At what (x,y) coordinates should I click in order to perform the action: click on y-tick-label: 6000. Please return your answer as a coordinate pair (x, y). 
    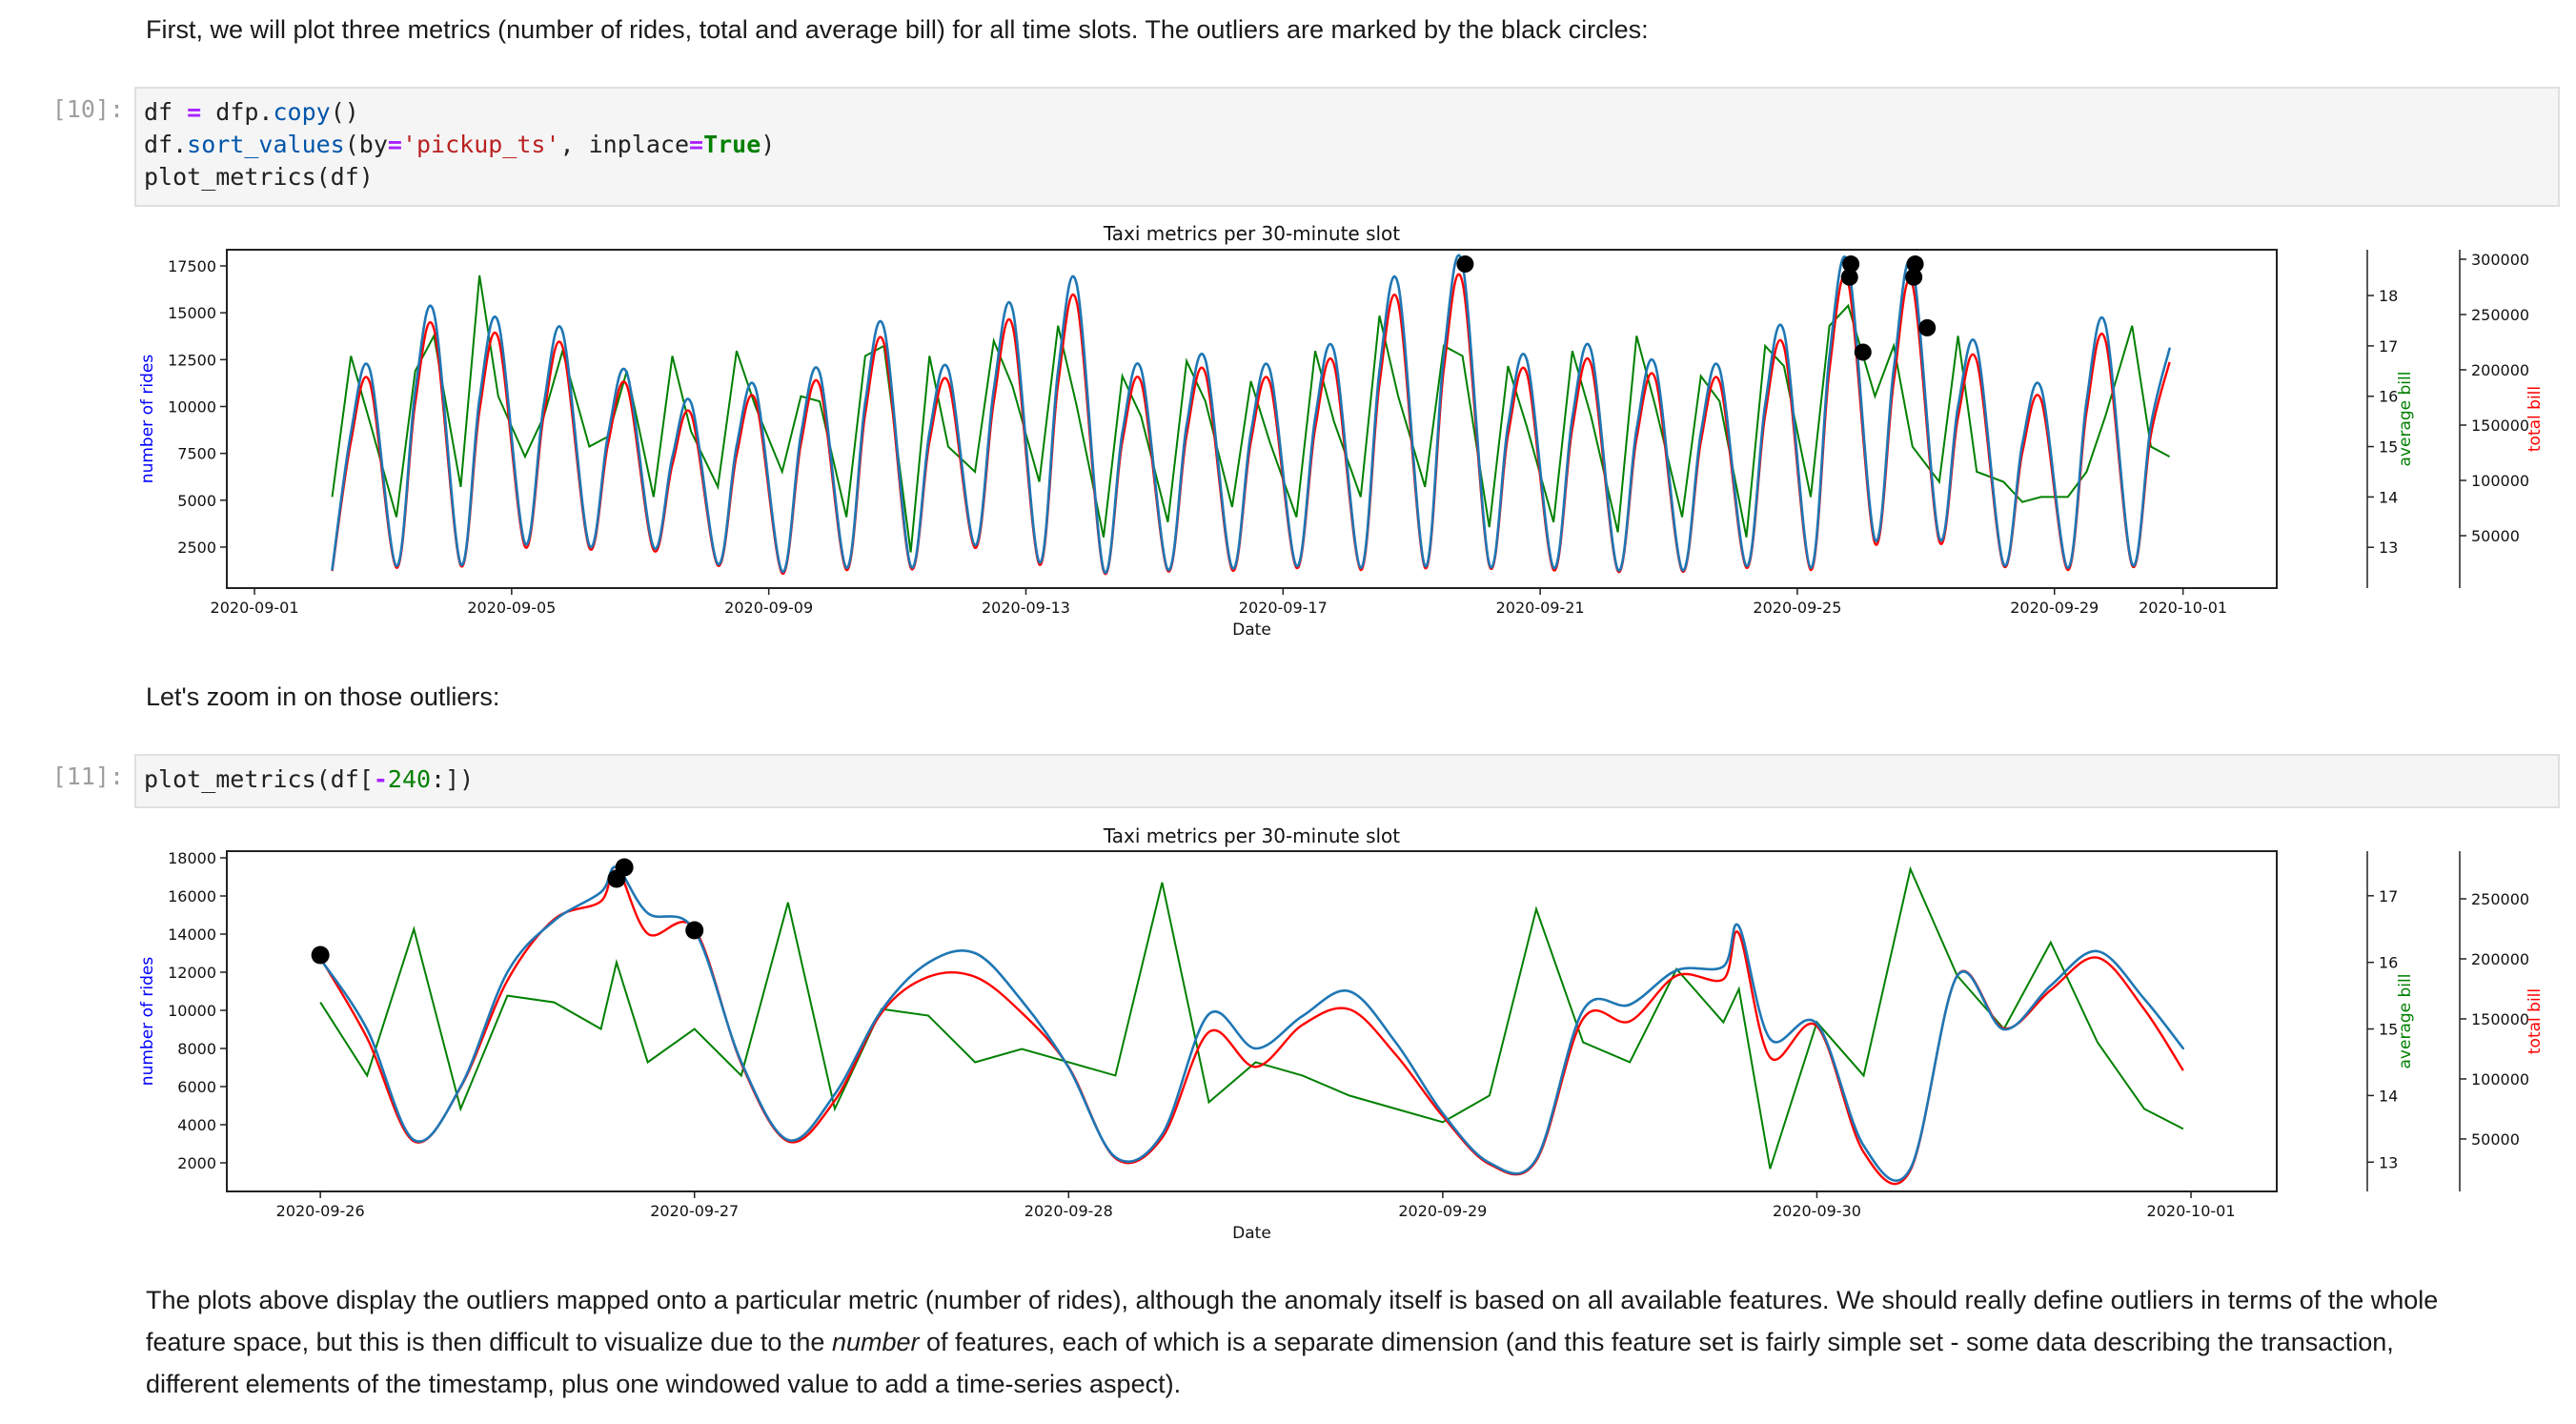
    Looking at the image, I should click on (197, 1087).